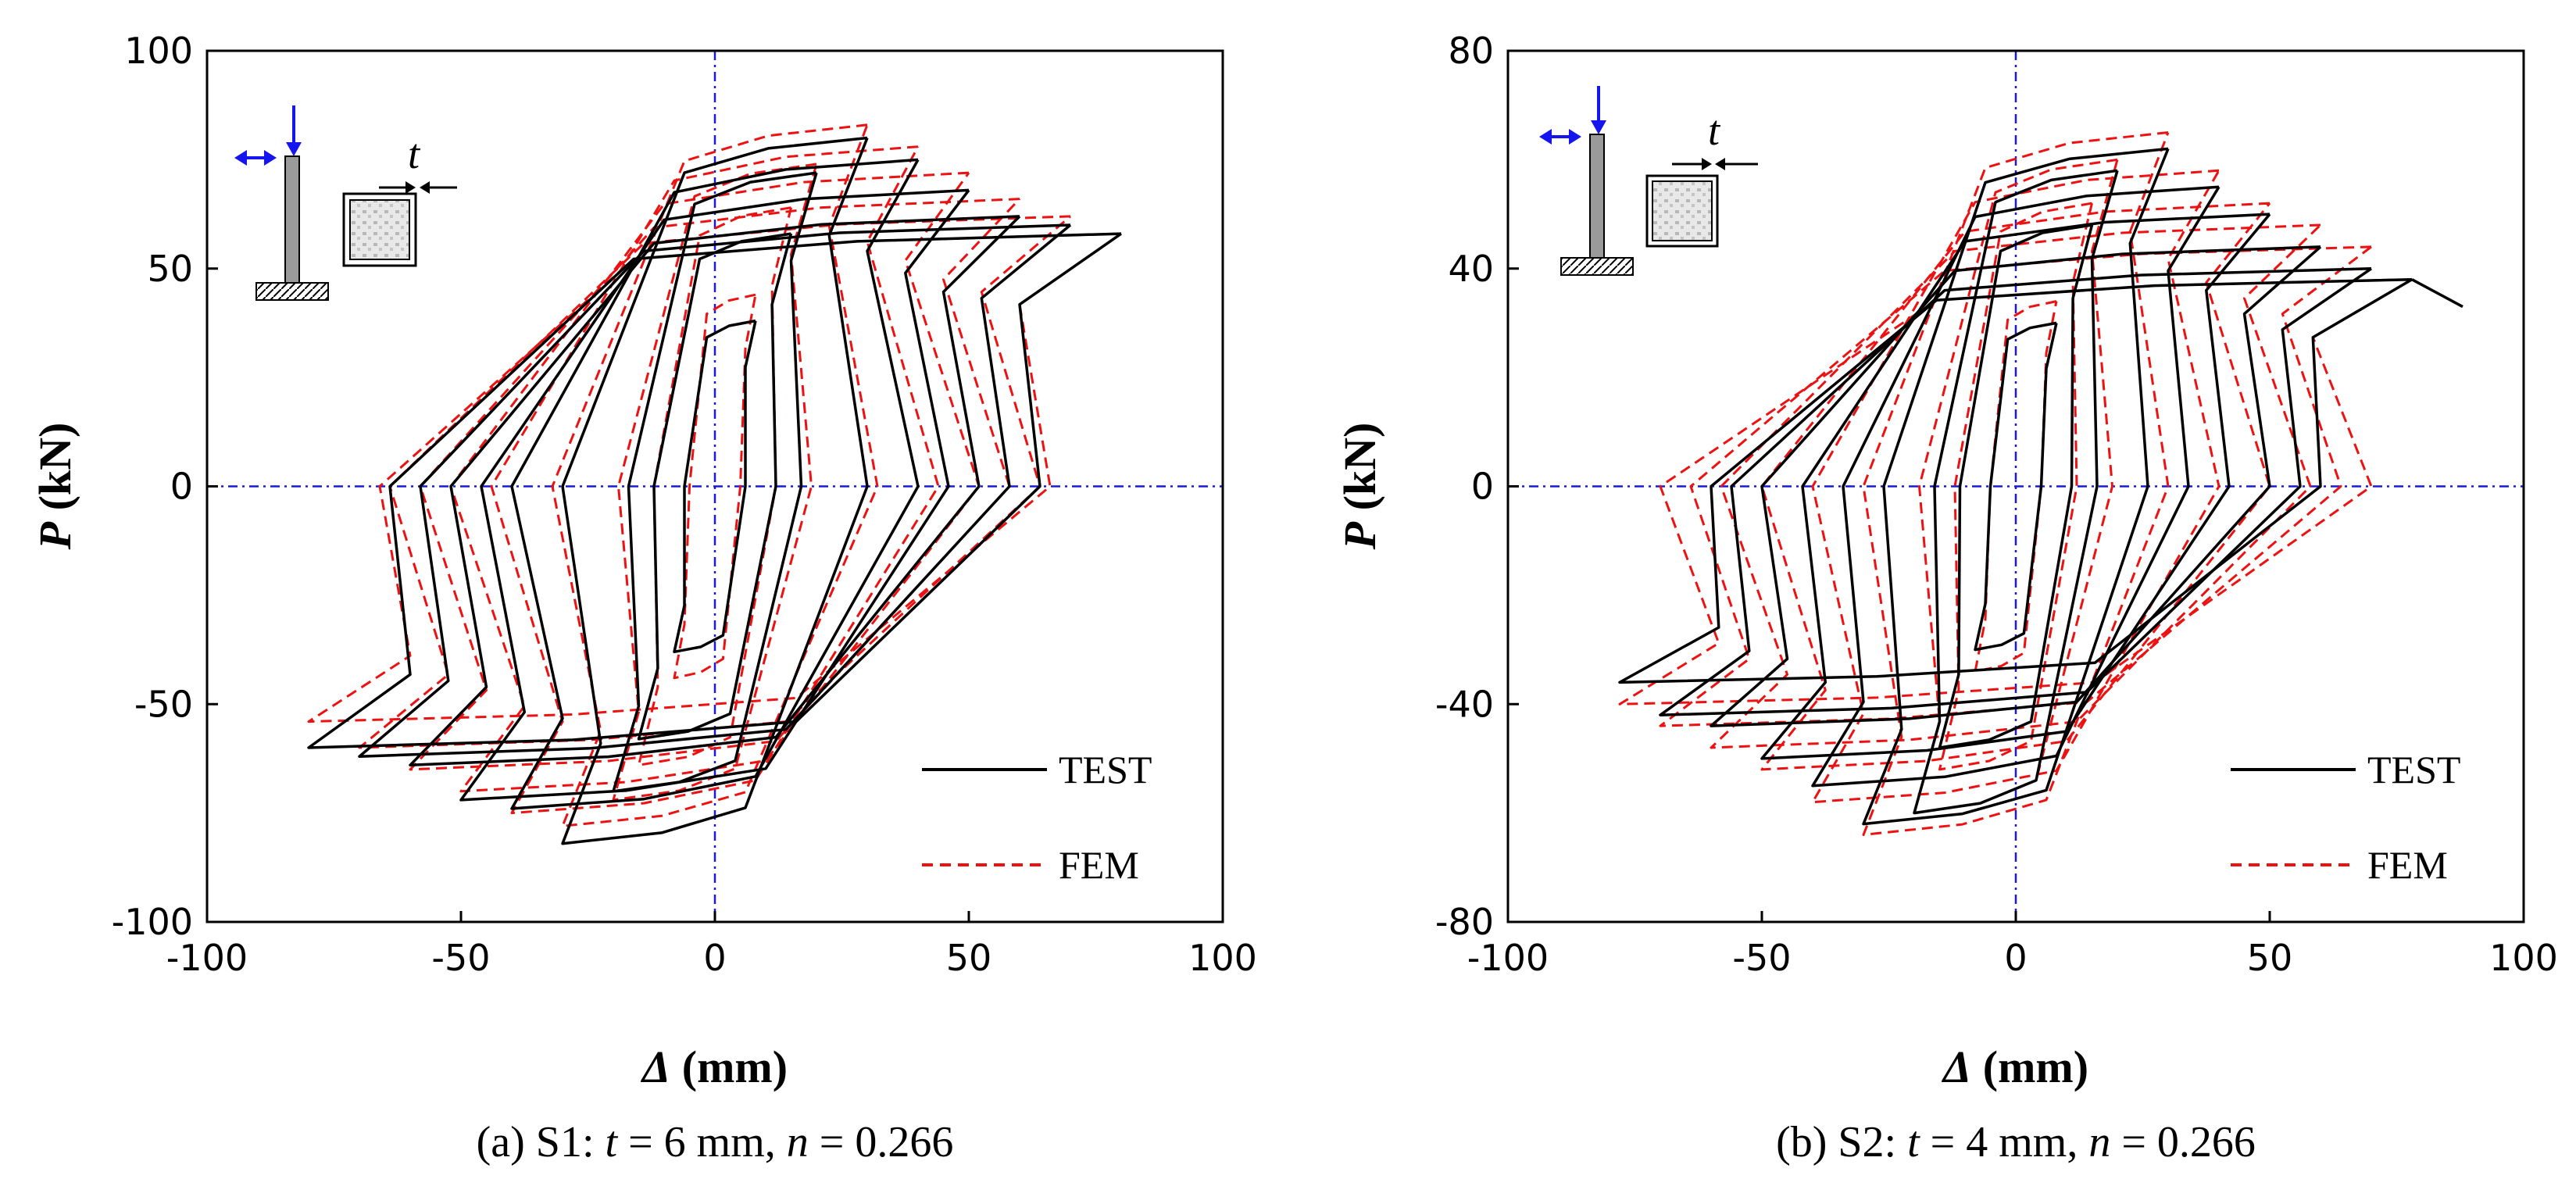 The image size is (2576, 1186). I want to click on test-tail, so click(2437, 293).